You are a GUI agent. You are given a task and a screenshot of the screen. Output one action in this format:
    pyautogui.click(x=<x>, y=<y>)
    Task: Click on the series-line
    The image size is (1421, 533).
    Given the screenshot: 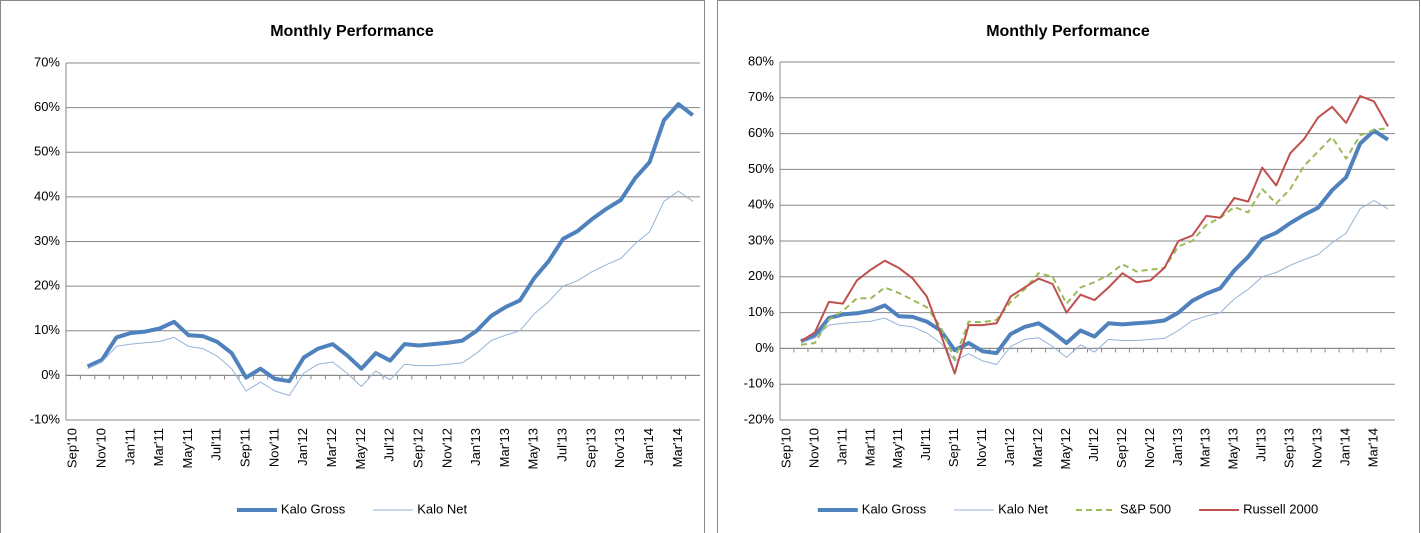 What is the action you would take?
    pyautogui.click(x=1094, y=282)
    